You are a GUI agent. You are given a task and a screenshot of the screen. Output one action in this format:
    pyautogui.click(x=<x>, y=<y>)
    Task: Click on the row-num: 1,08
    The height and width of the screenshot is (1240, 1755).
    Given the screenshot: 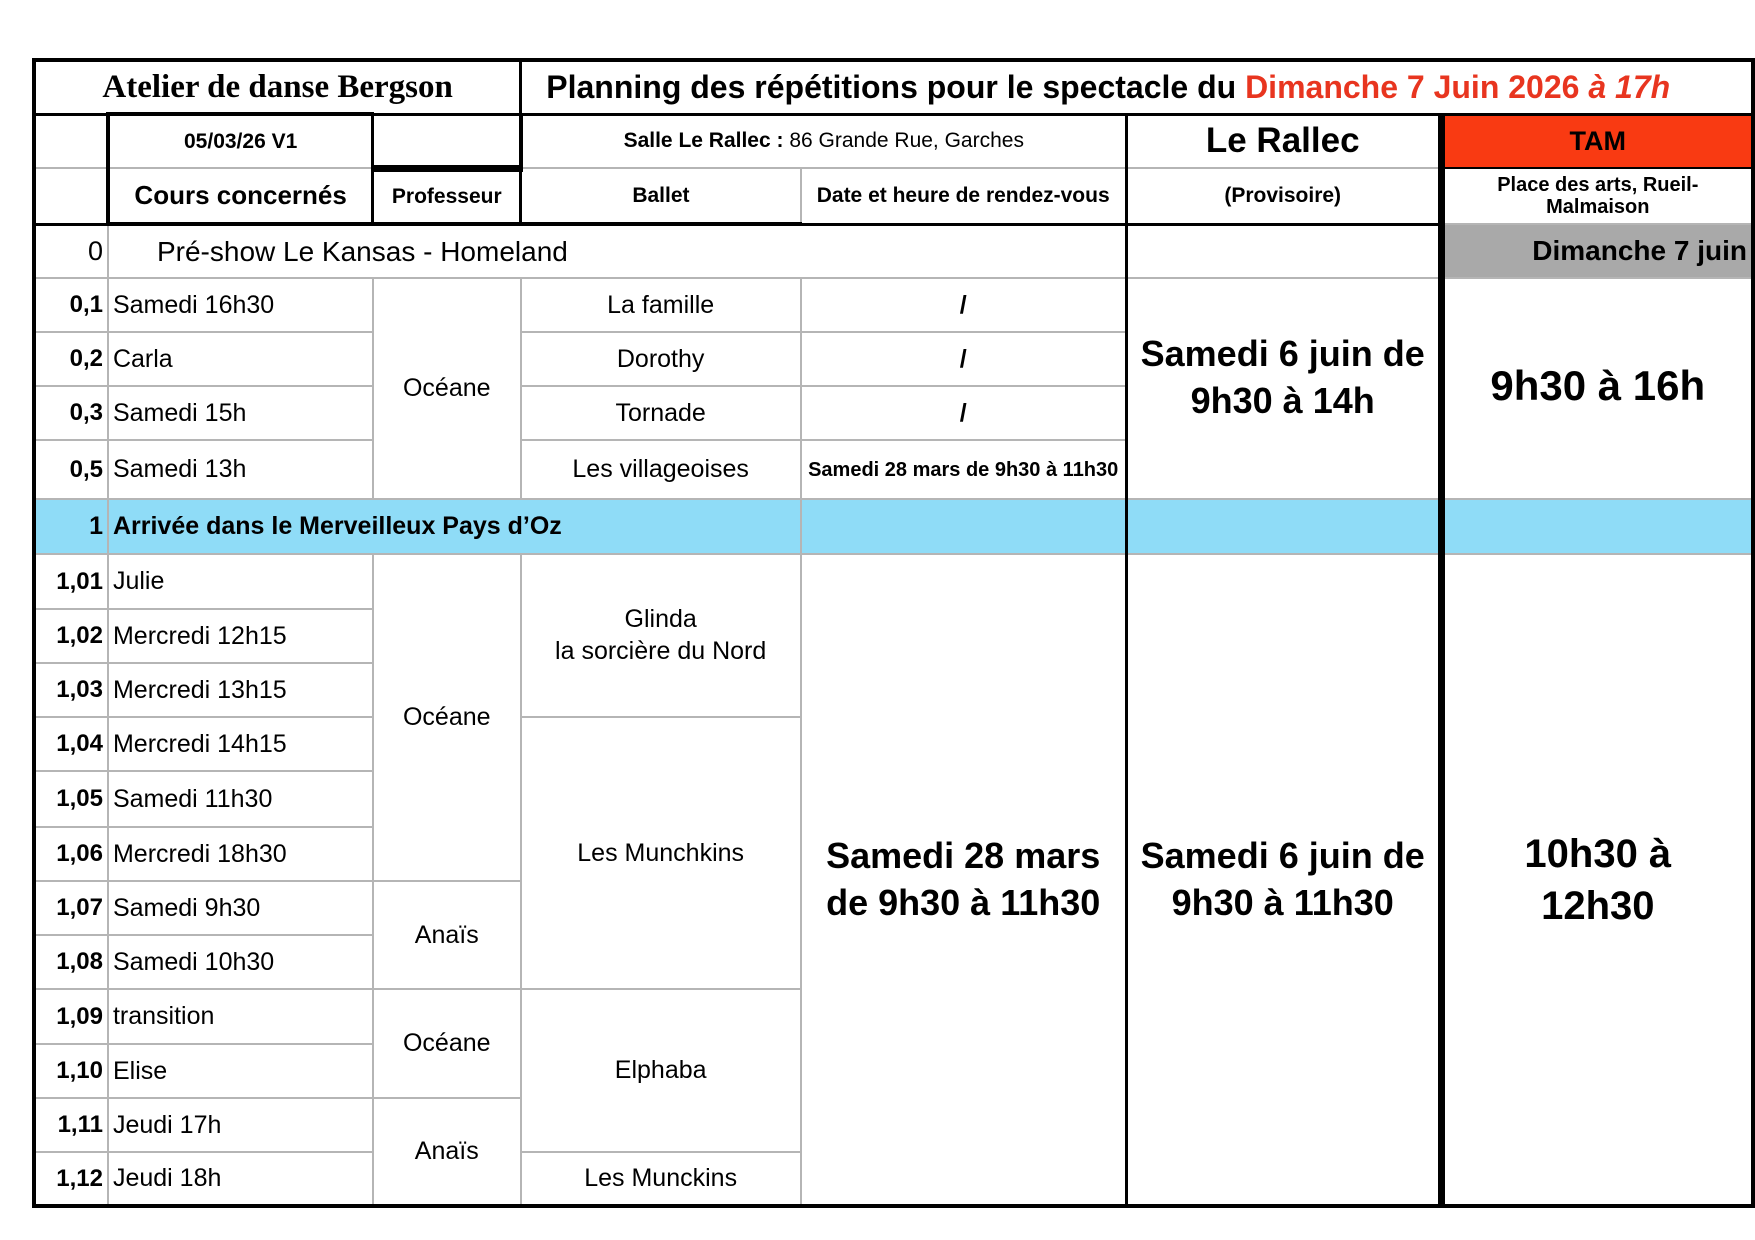 What is the action you would take?
    pyautogui.click(x=71, y=962)
    